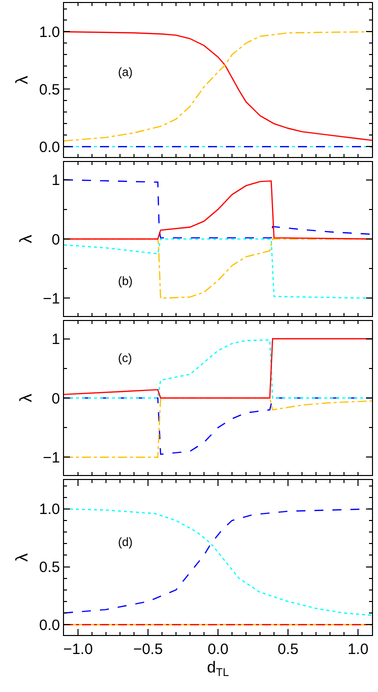 The height and width of the screenshot is (692, 378). What do you see at coordinates (218, 670) in the screenshot?
I see `x-axis-title: d$_{TL}$` at bounding box center [218, 670].